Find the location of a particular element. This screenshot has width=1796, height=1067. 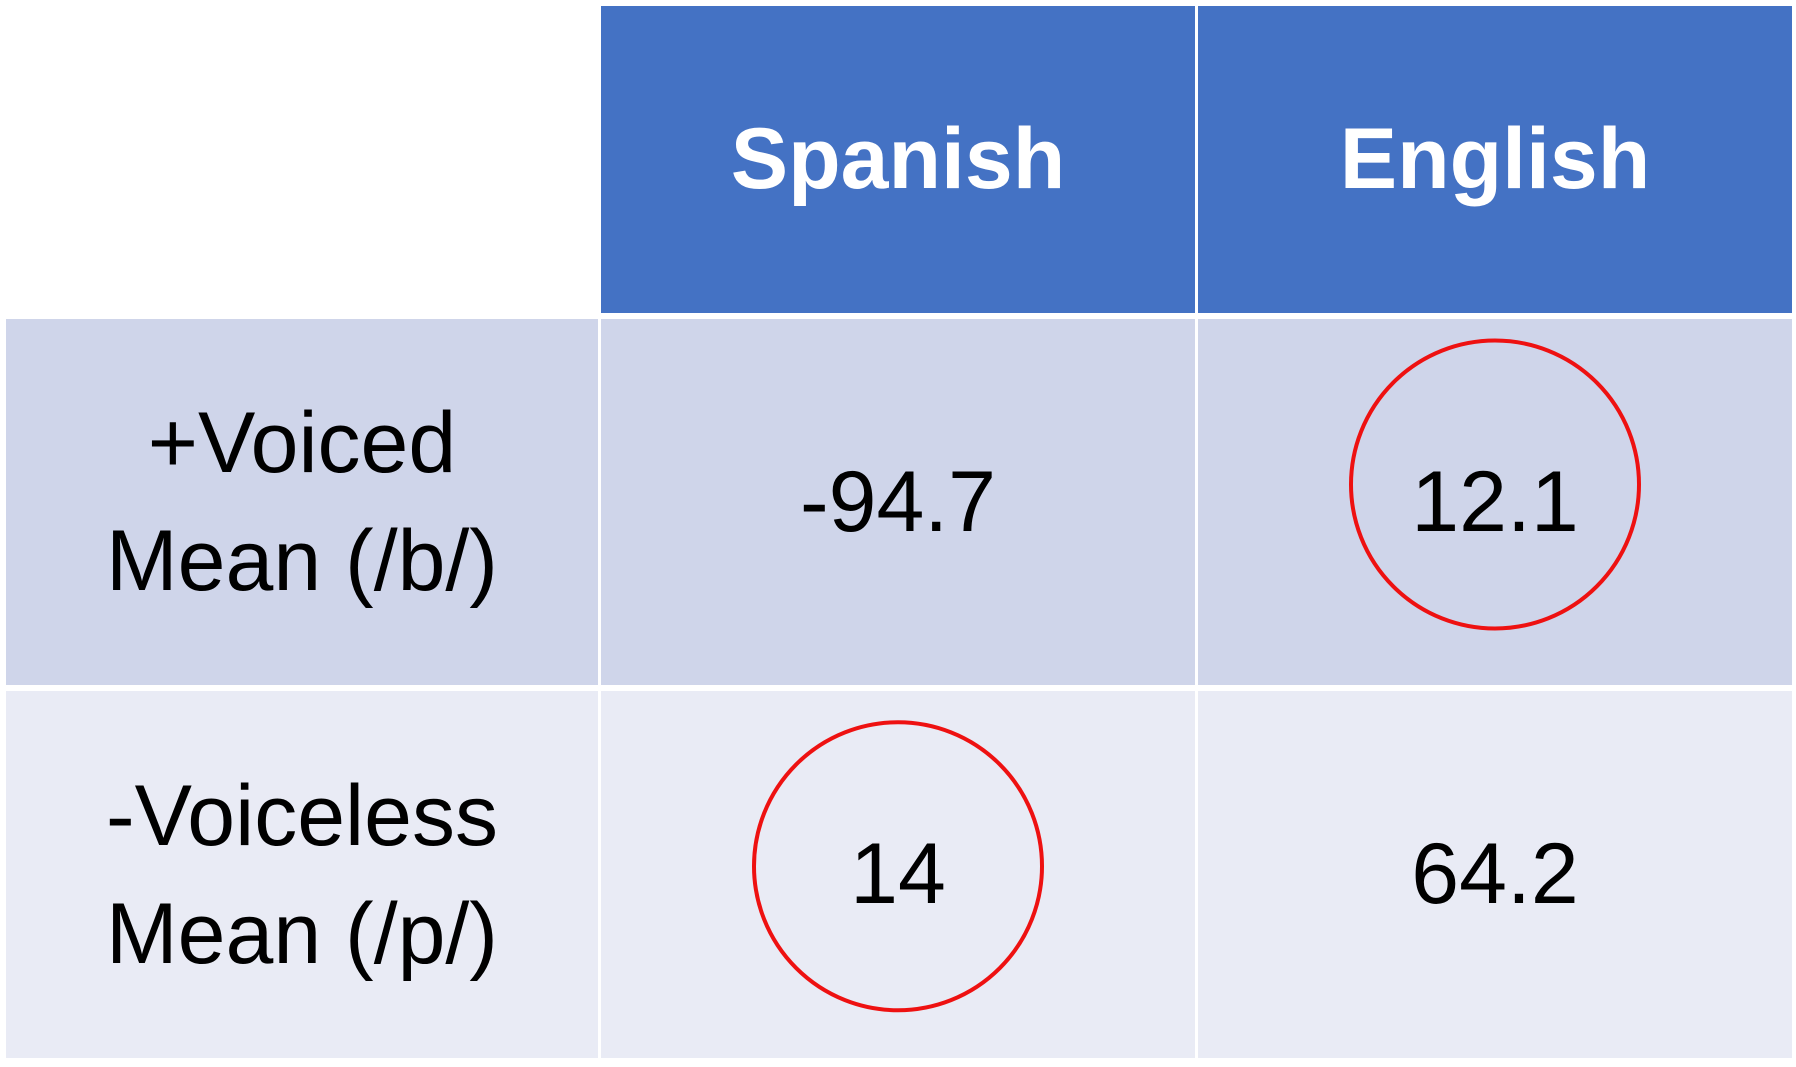

column-header-label: Spanish is located at coordinates (898, 159).